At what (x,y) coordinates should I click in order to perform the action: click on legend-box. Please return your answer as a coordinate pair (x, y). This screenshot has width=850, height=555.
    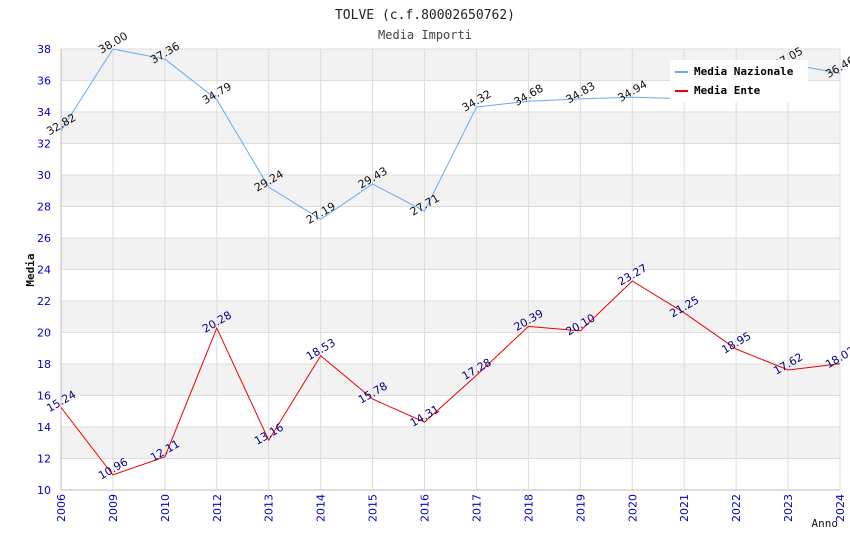
    Looking at the image, I should click on (739, 81).